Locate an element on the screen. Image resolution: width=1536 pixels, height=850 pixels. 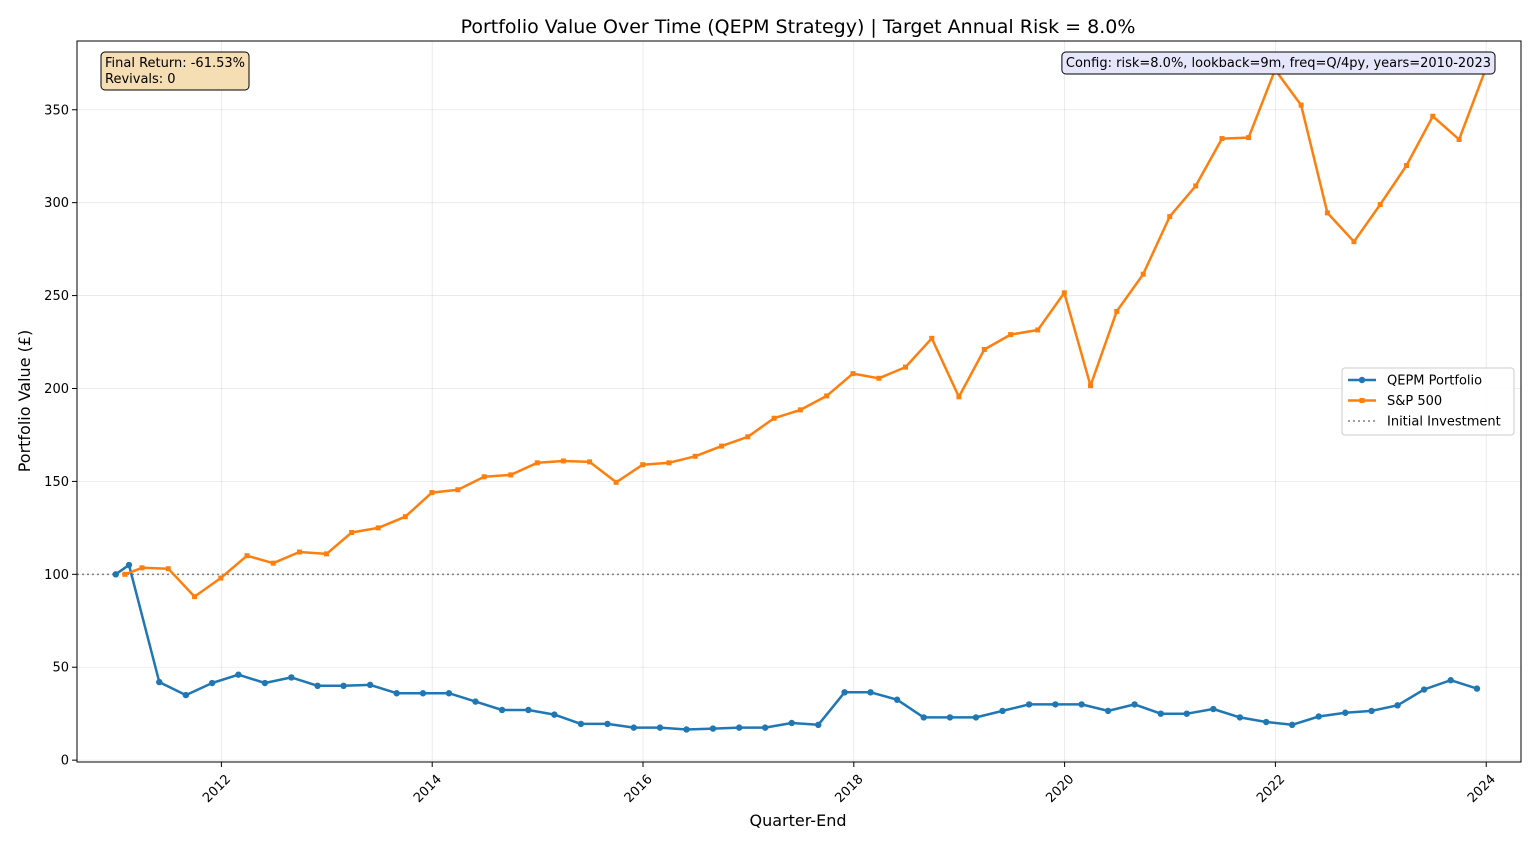
x-tick-label: 2022 is located at coordinates (1271, 789).